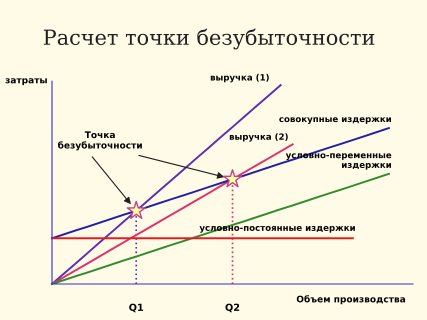  I want to click on x-tick-label: Q1, so click(136, 308).